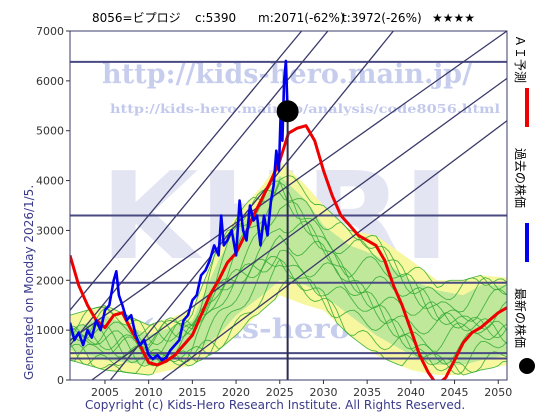 This screenshot has width=560, height=420. I want to click on y-tick-label: 7000, so click(50, 31).